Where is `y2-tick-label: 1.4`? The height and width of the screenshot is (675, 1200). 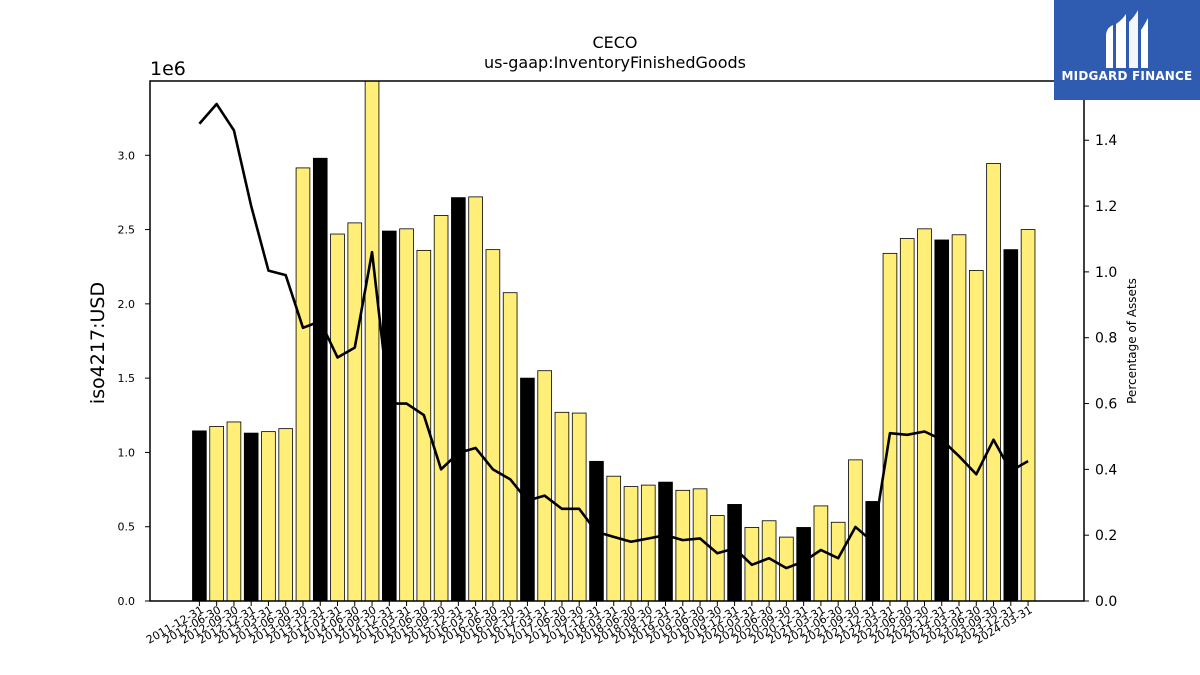 y2-tick-label: 1.4 is located at coordinates (1106, 141).